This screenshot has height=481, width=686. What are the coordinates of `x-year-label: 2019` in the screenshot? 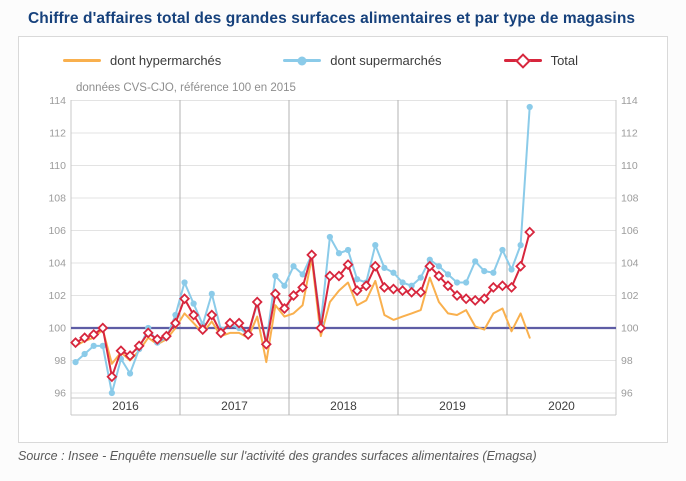 It's located at (452, 406).